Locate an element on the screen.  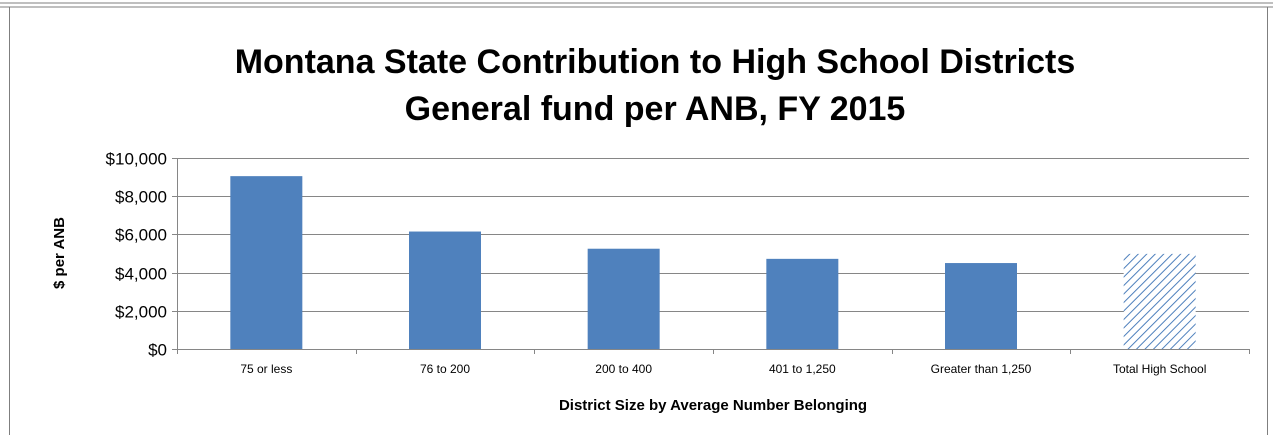
y-tick-label: $8,000 is located at coordinates (141, 197).